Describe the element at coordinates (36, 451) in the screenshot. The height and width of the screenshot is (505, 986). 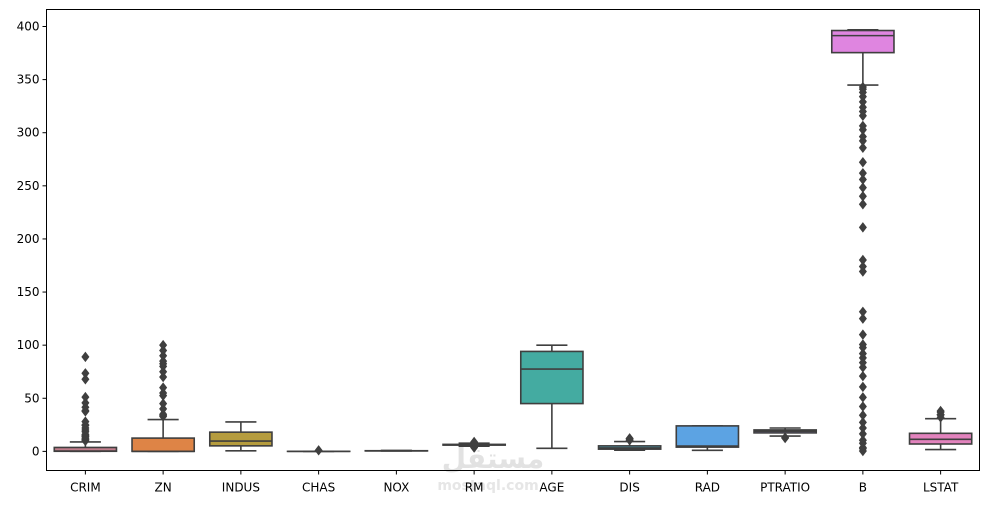
I see `y-tick-label: 0` at that location.